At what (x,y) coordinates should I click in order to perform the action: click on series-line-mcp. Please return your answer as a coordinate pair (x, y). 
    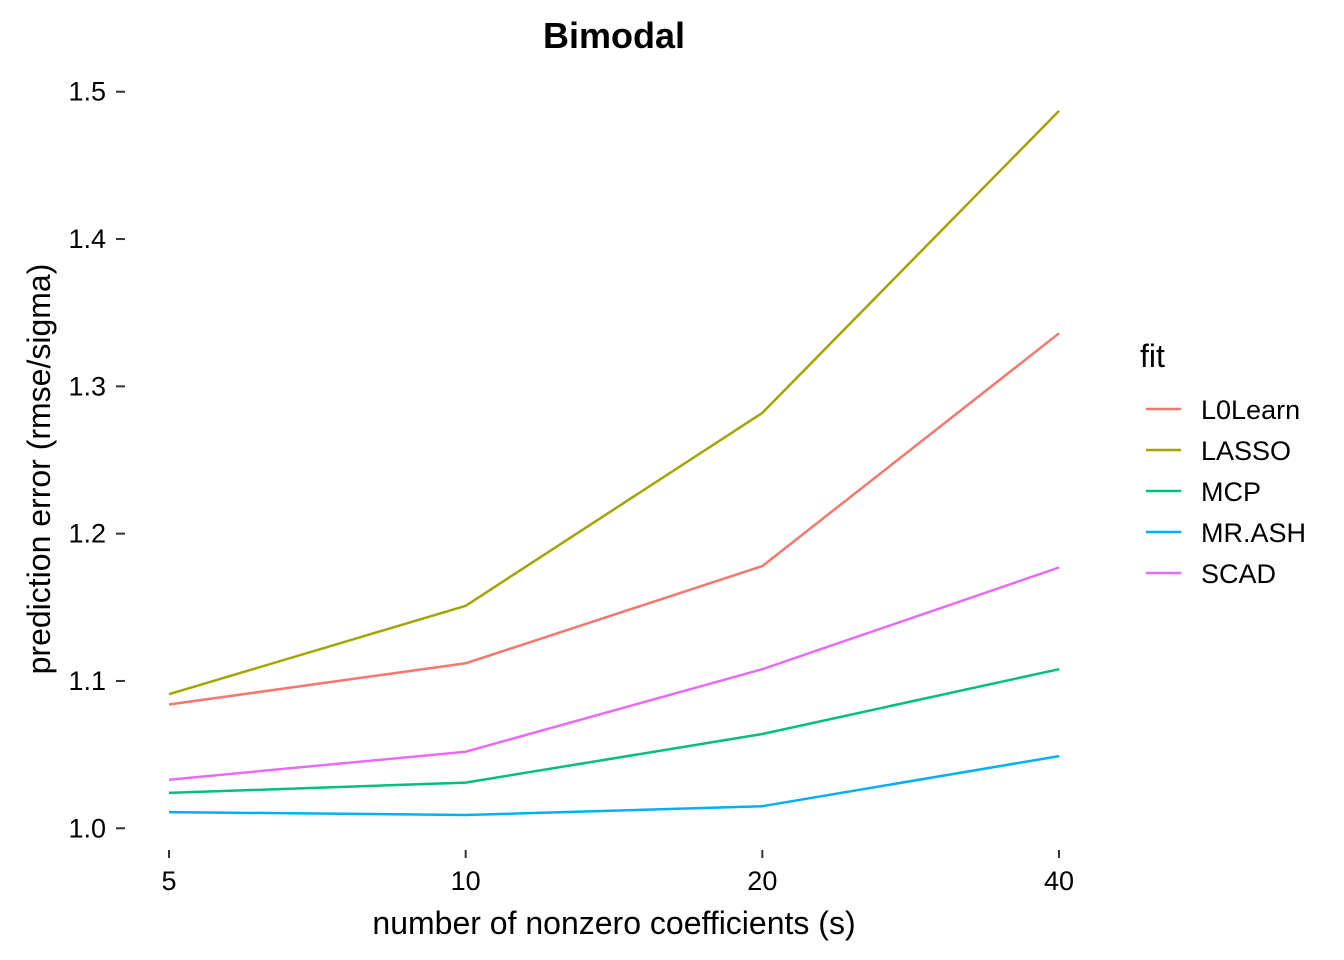
    Looking at the image, I should click on (614, 731).